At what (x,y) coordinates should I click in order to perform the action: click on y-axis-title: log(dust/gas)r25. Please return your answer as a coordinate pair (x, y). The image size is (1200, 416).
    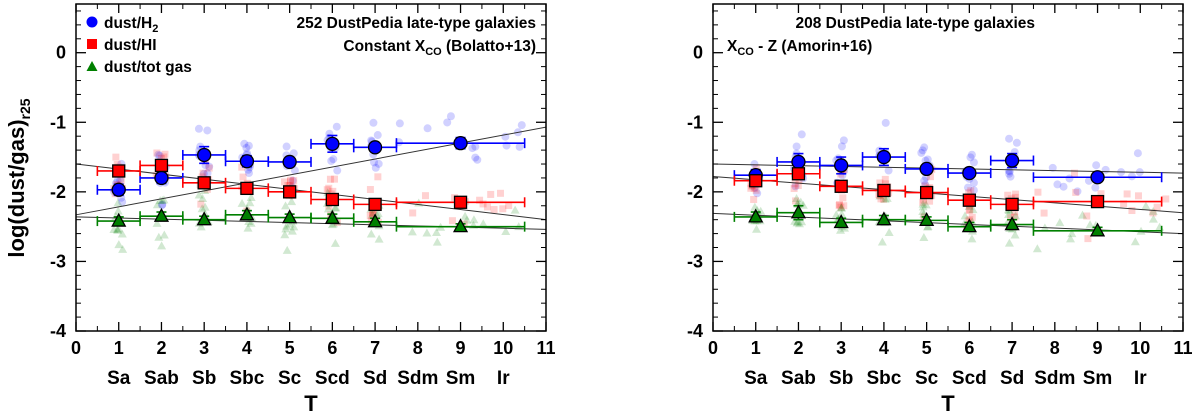
    Looking at the image, I should click on (18, 177).